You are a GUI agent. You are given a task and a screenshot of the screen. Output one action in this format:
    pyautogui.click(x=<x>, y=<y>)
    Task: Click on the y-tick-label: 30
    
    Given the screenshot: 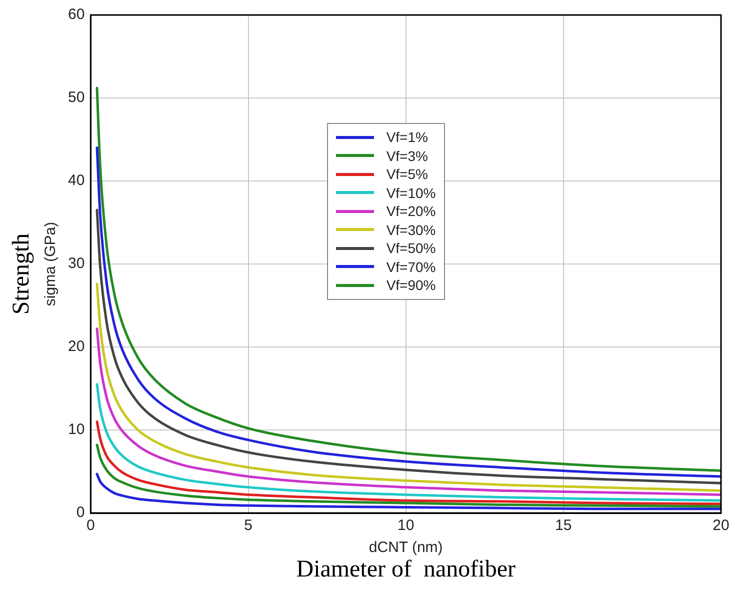 What is the action you would take?
    pyautogui.click(x=76, y=263)
    